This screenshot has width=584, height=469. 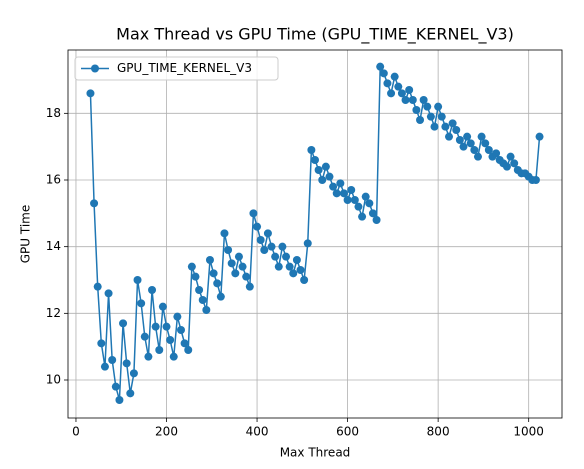 I want to click on y-tick-label: 14, so click(x=53, y=246).